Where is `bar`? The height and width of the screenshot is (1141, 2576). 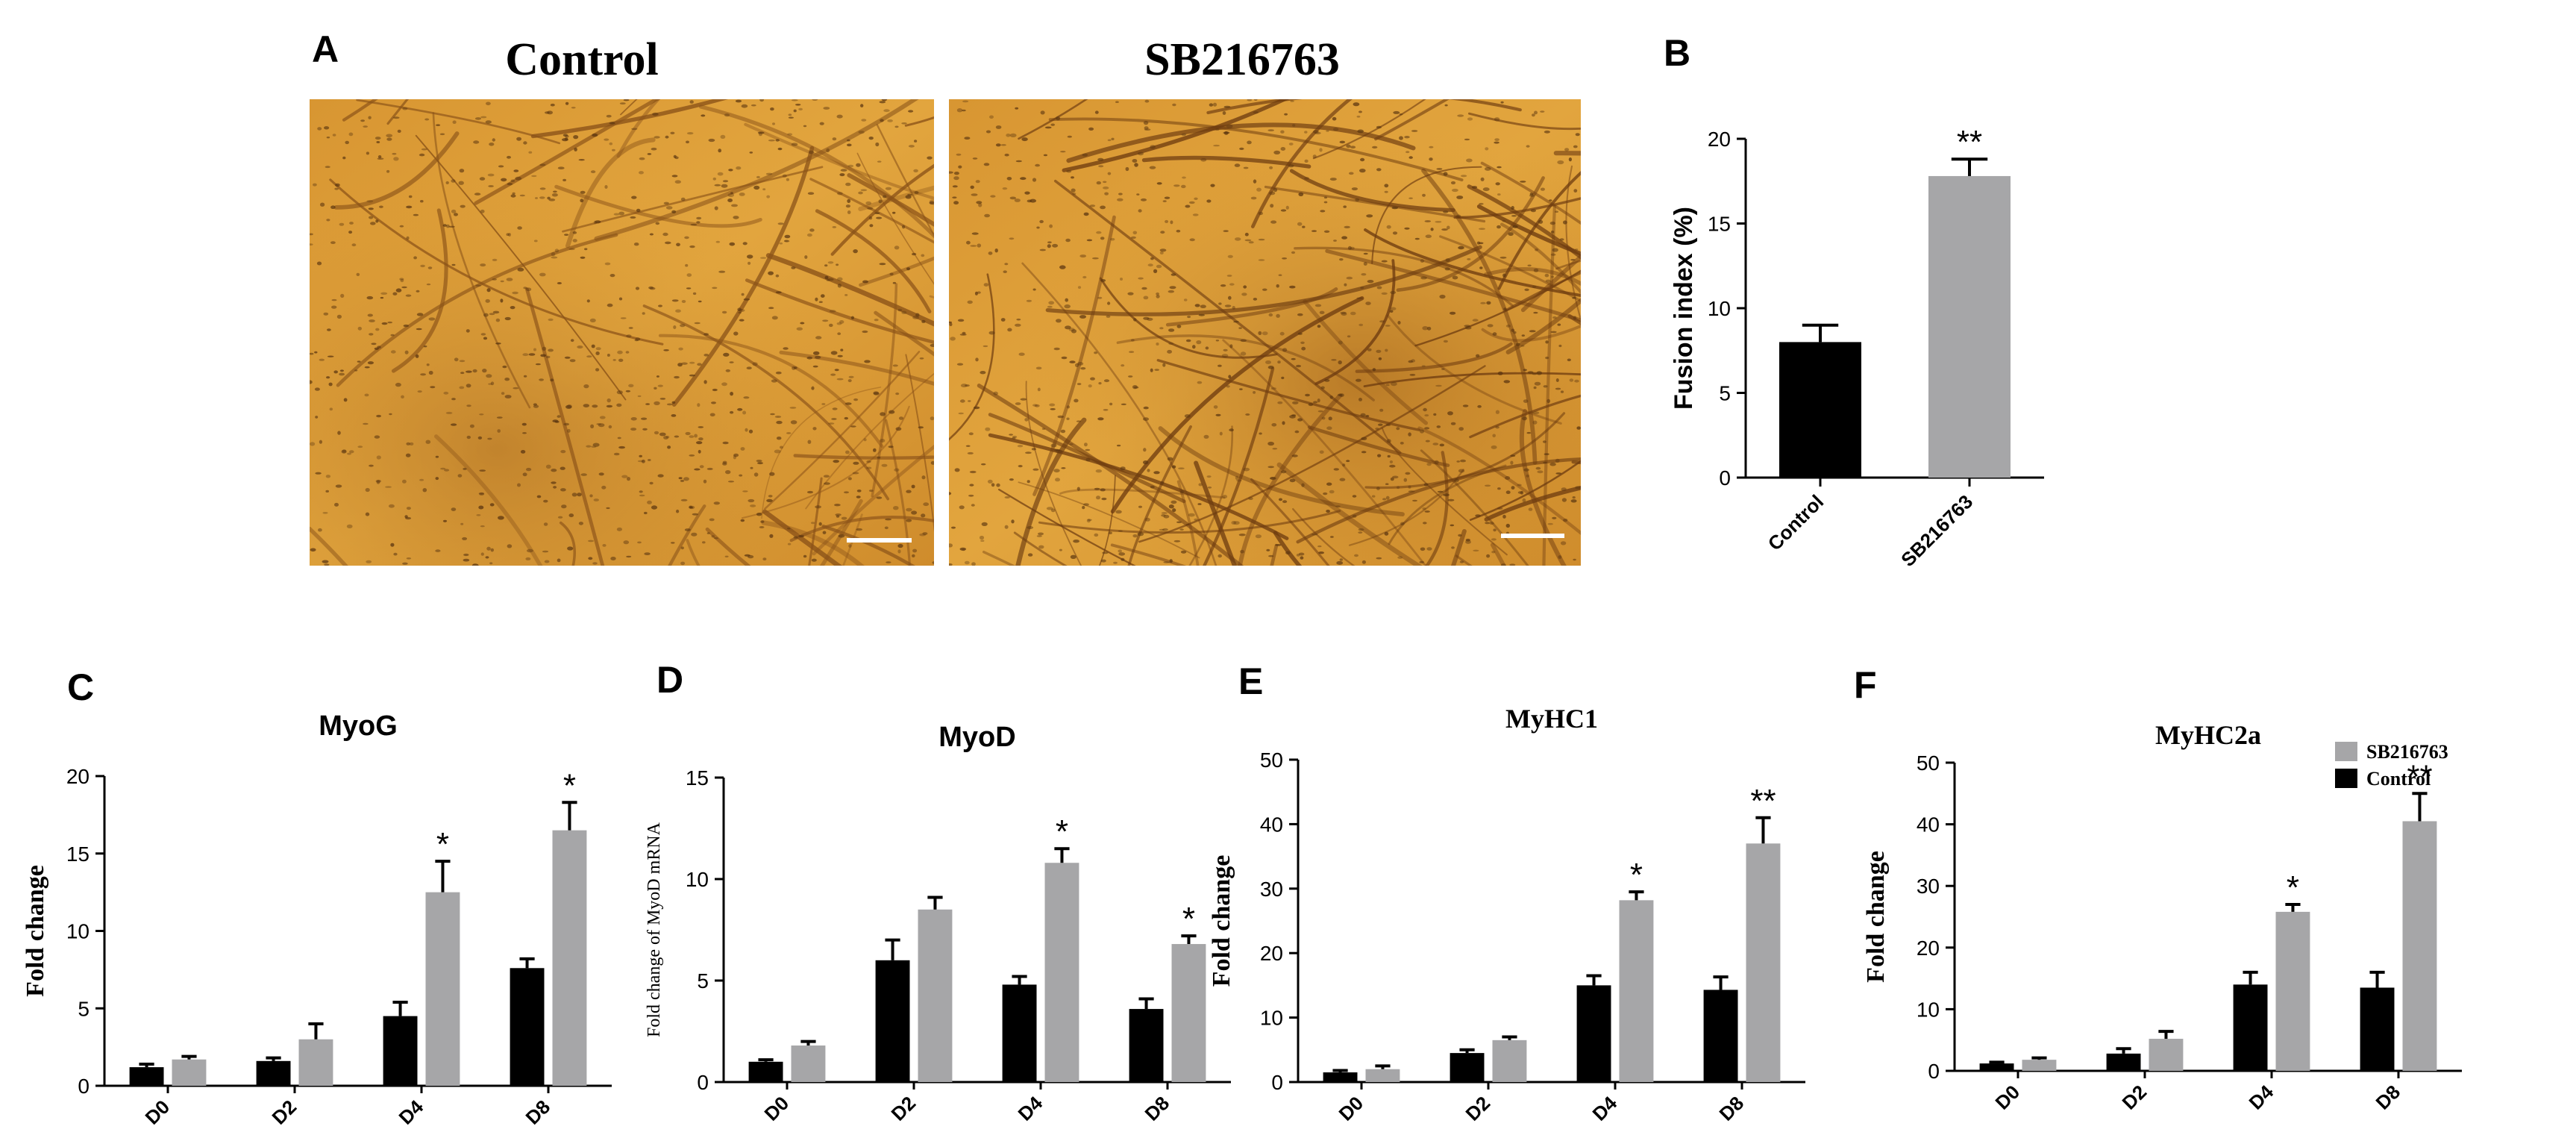 bar is located at coordinates (1820, 410).